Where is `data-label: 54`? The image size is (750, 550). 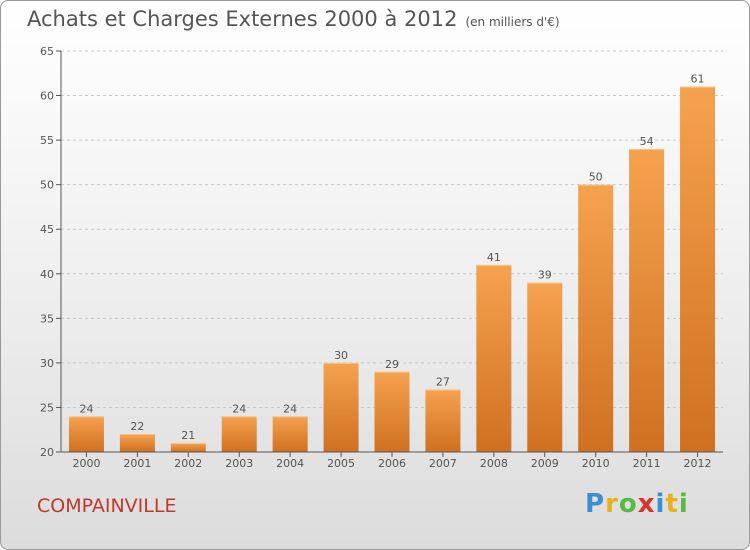 data-label: 54 is located at coordinates (647, 141).